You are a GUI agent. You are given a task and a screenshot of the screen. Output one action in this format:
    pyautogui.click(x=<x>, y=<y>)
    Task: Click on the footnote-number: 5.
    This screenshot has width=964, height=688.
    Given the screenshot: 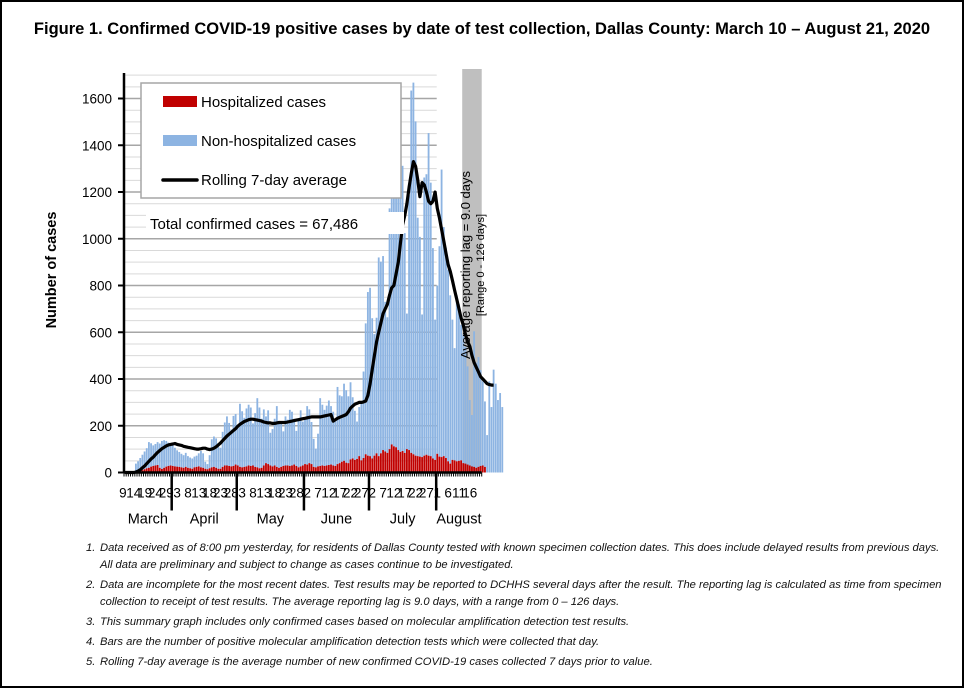 What is the action you would take?
    pyautogui.click(x=91, y=662)
    